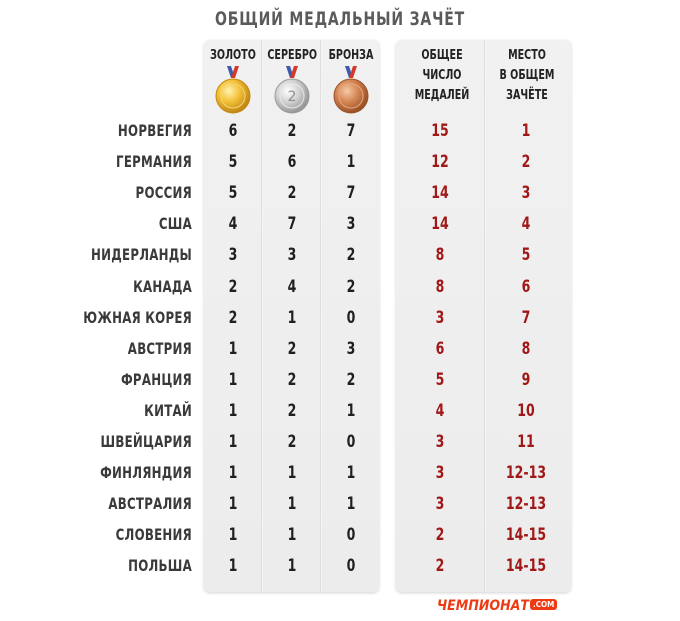  Describe the element at coordinates (440, 348) in the screenshot. I see `cell-total: 6` at that location.